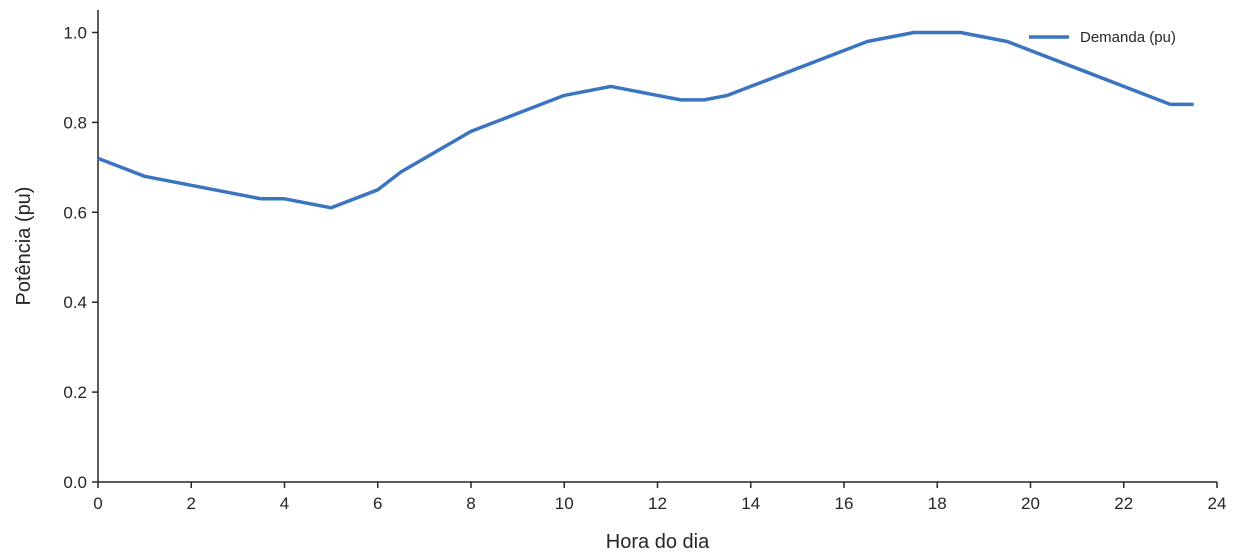  I want to click on y-tick-label: 1.0, so click(75, 32).